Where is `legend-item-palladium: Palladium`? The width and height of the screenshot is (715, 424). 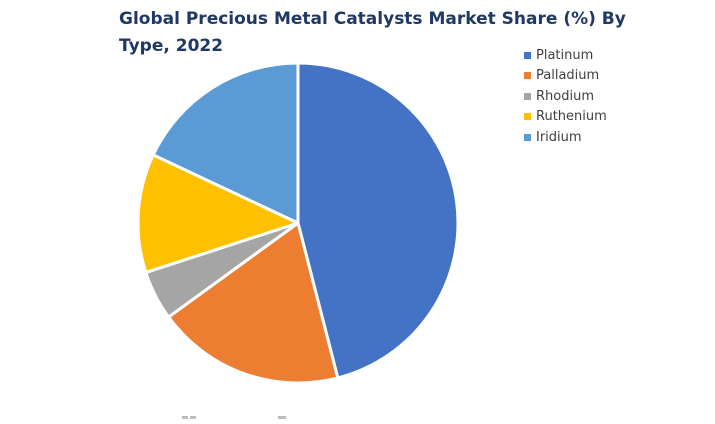 legend-item-palladium: Palladium is located at coordinates (565, 76).